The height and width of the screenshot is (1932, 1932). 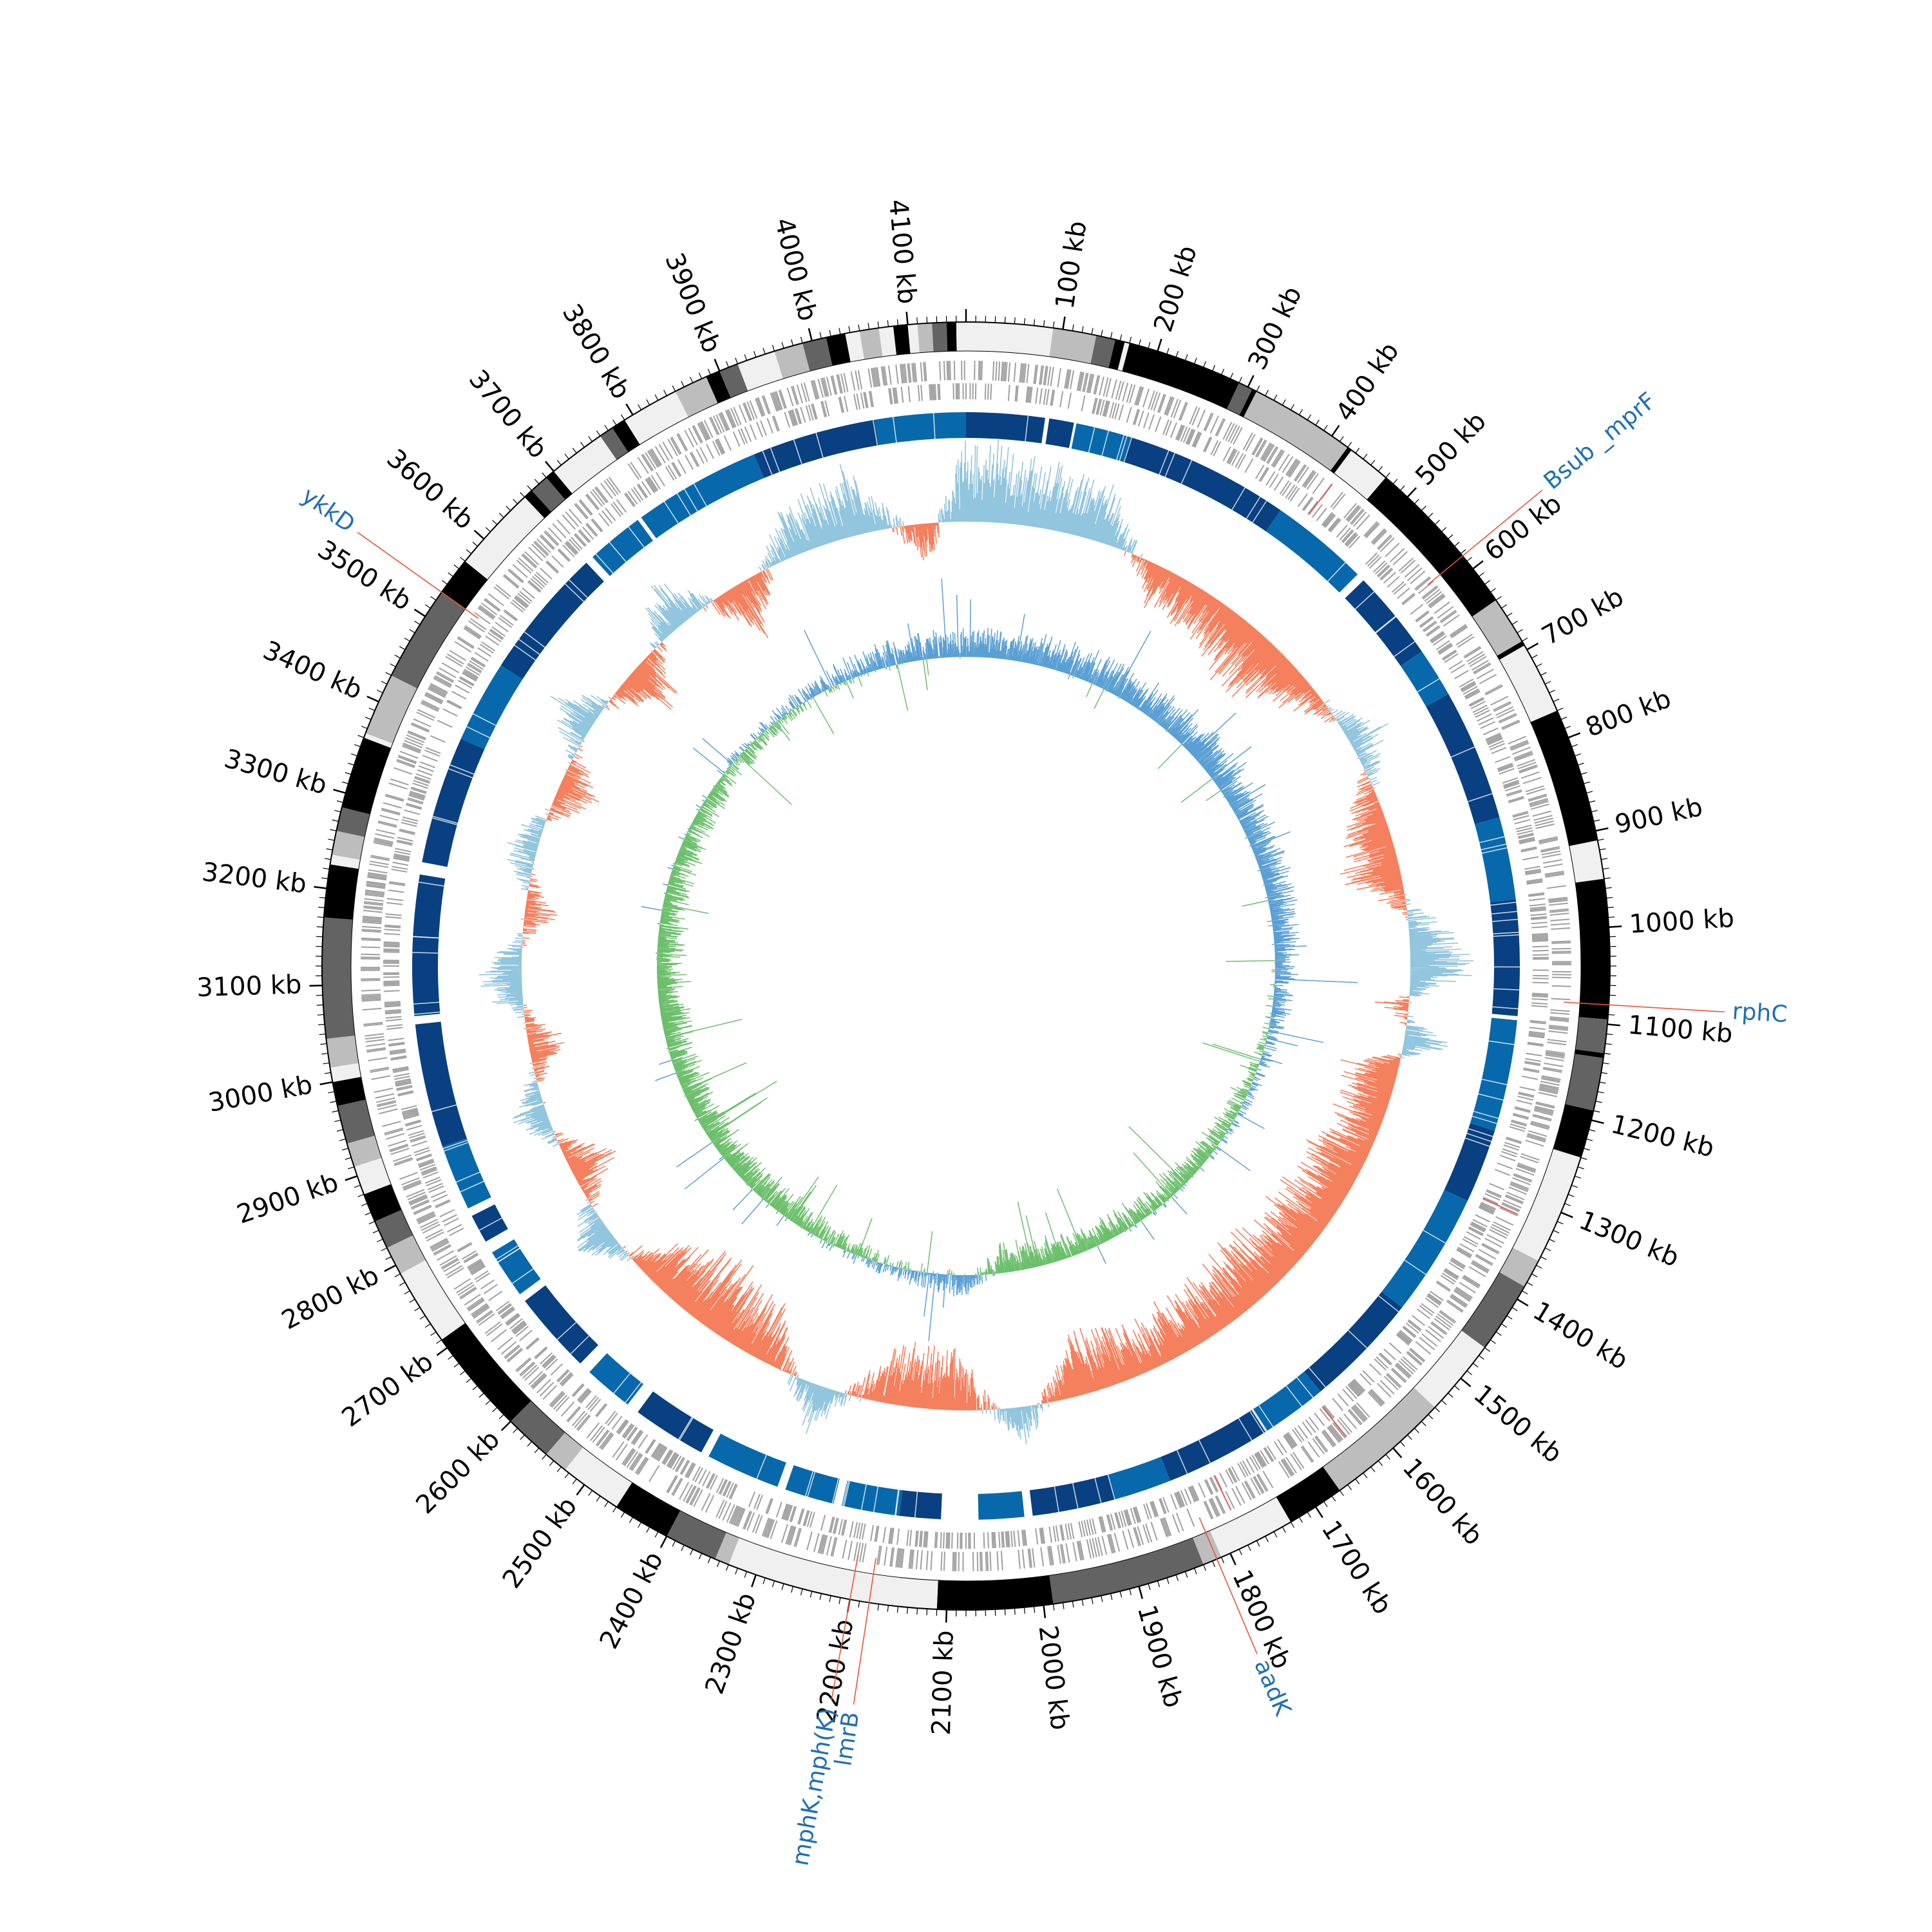 I want to click on gene-highlight-mark, so click(x=1334, y=1421).